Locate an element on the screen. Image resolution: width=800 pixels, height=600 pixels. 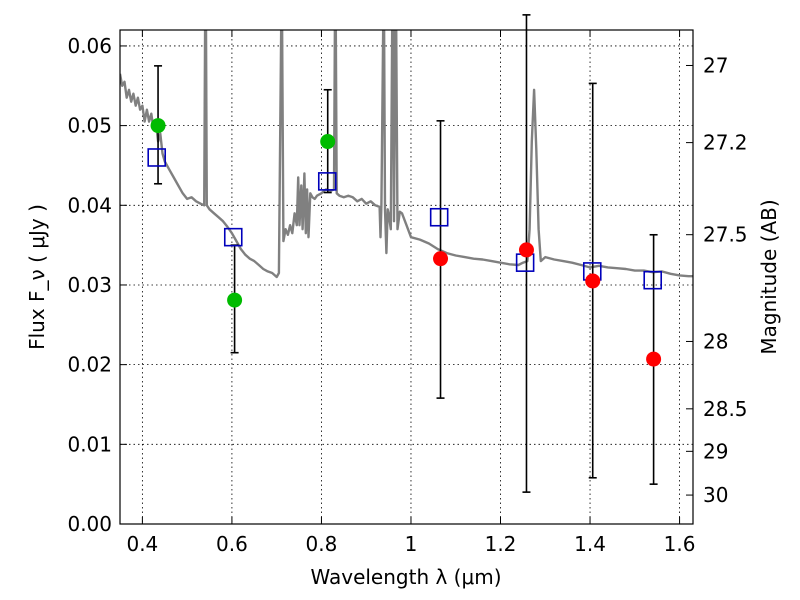
x-tick-label: 1.2 is located at coordinates (501, 544).